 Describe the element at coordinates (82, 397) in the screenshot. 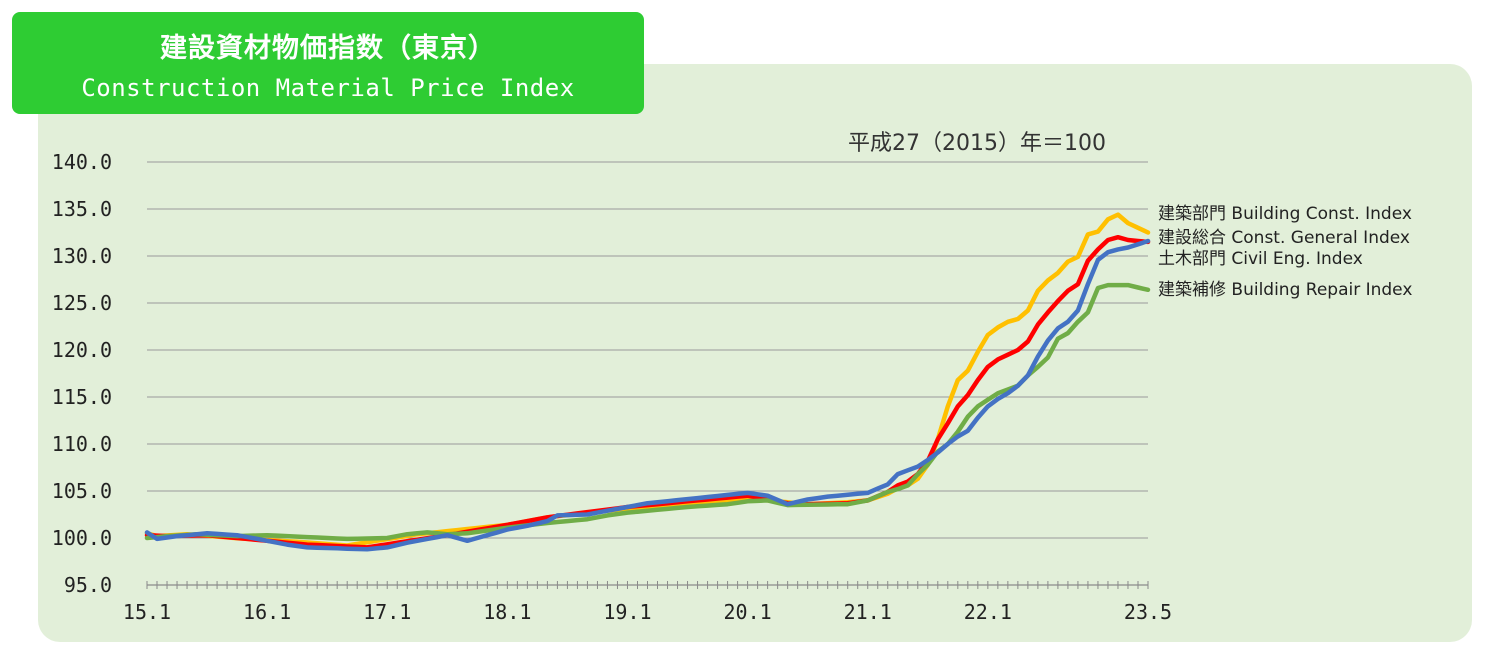

I see `y-tick-label: 115.0` at that location.